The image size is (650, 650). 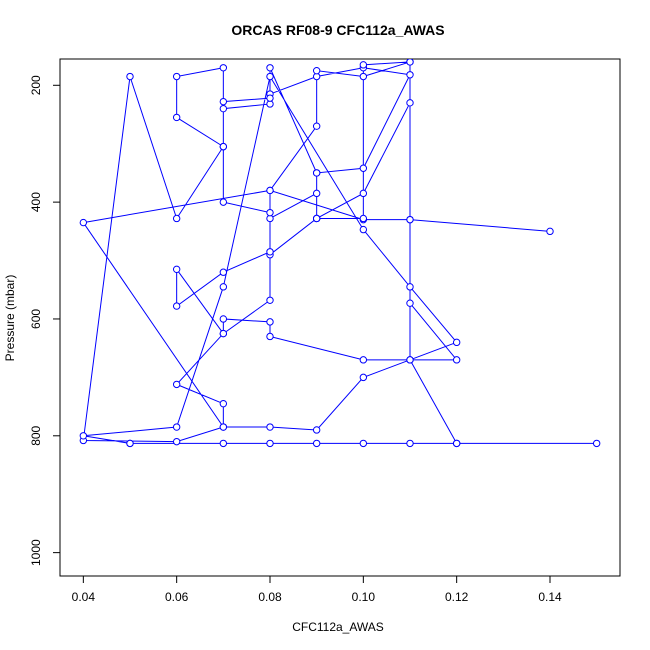 I want to click on y-tick-label: 200, so click(x=36, y=85).